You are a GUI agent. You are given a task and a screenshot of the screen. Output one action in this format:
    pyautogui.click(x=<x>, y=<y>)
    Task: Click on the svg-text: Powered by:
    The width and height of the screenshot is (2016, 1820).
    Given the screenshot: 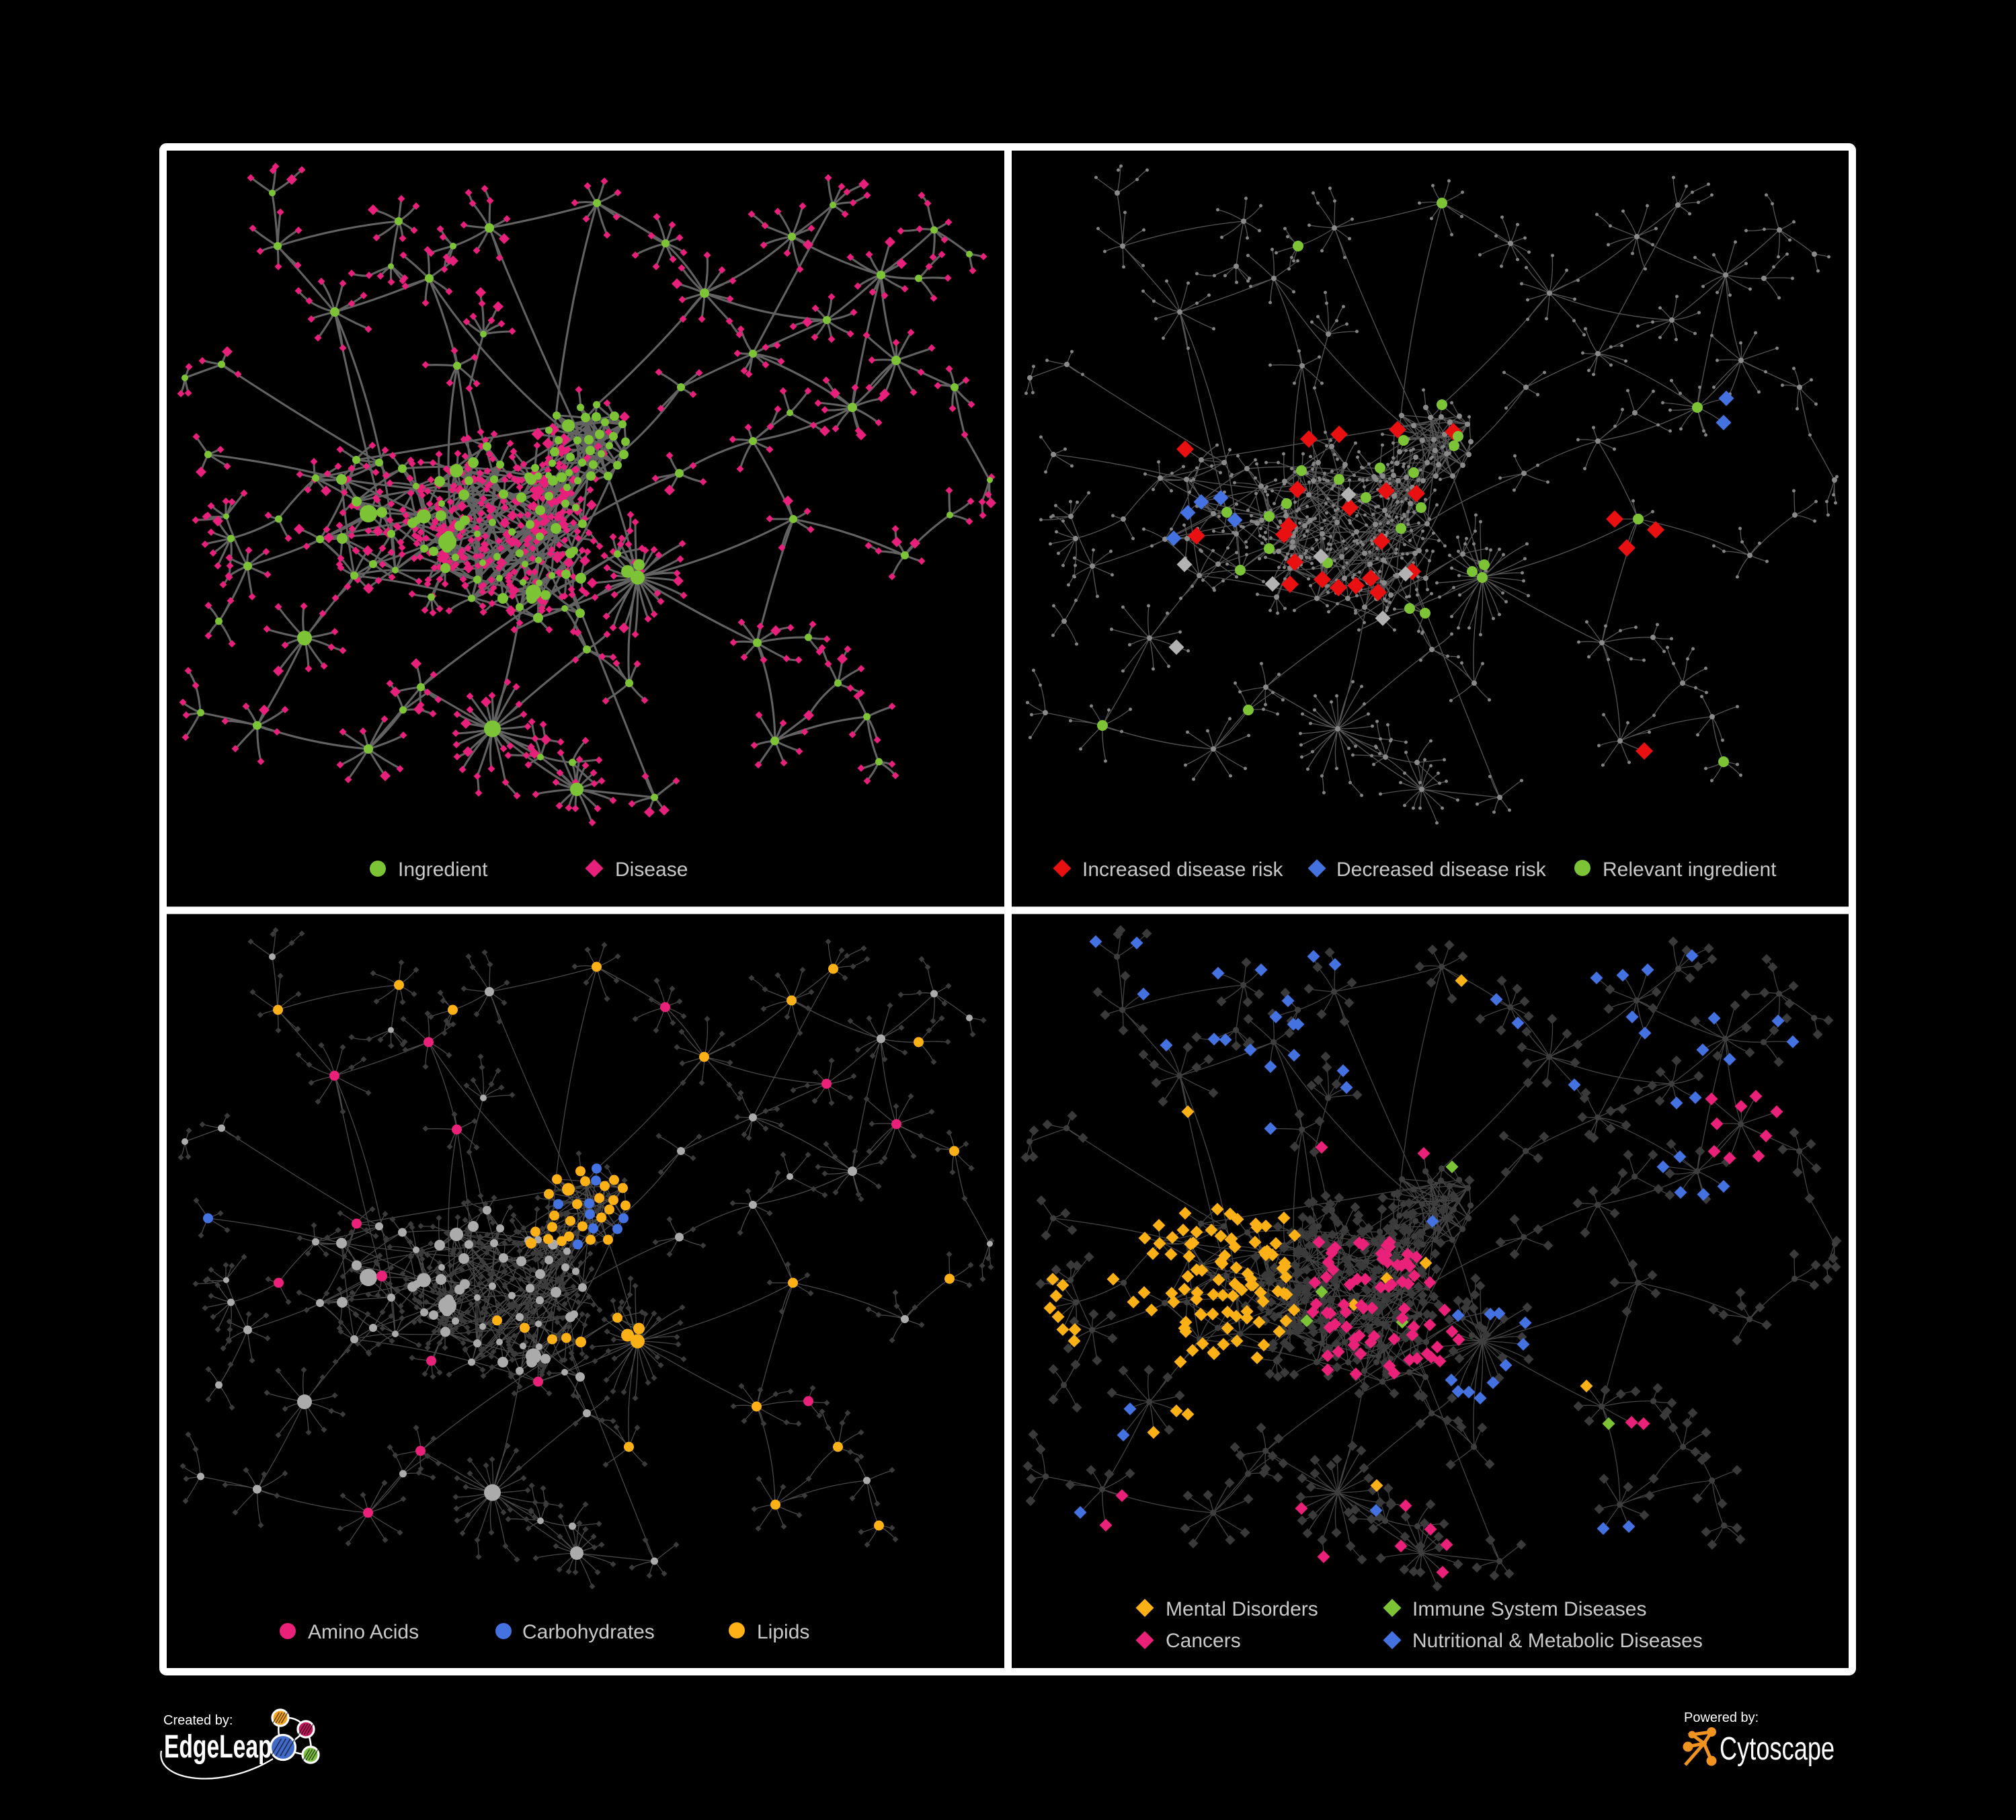 What is the action you would take?
    pyautogui.click(x=1721, y=1717)
    